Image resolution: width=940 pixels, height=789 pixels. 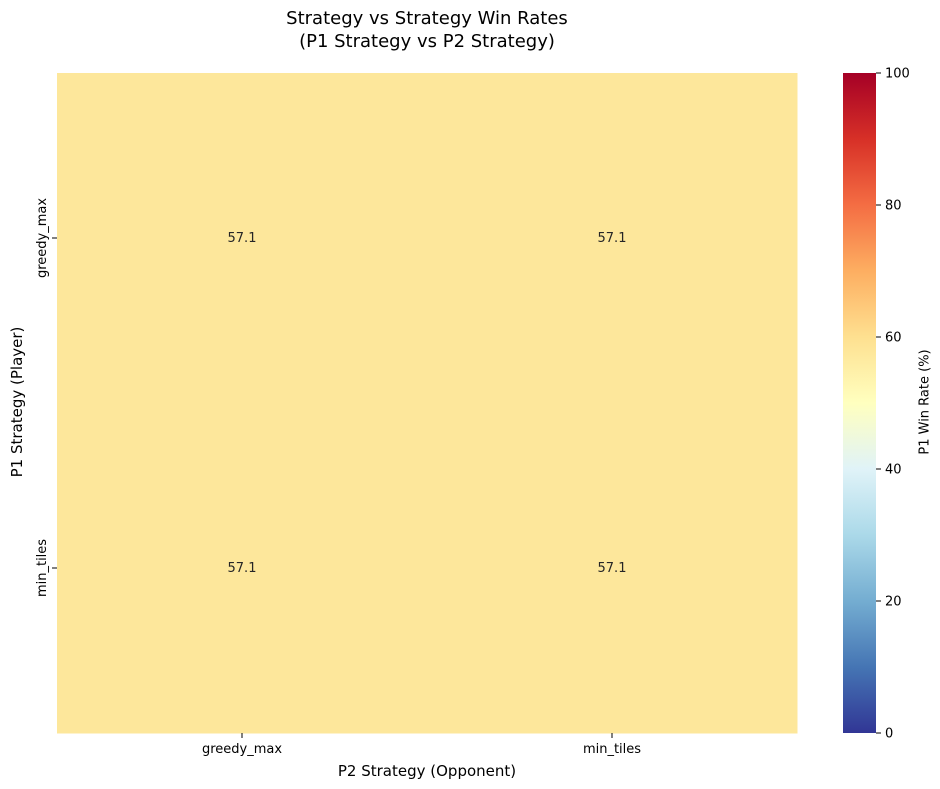 I want to click on x-tick-label: greedy_max, so click(x=242, y=749).